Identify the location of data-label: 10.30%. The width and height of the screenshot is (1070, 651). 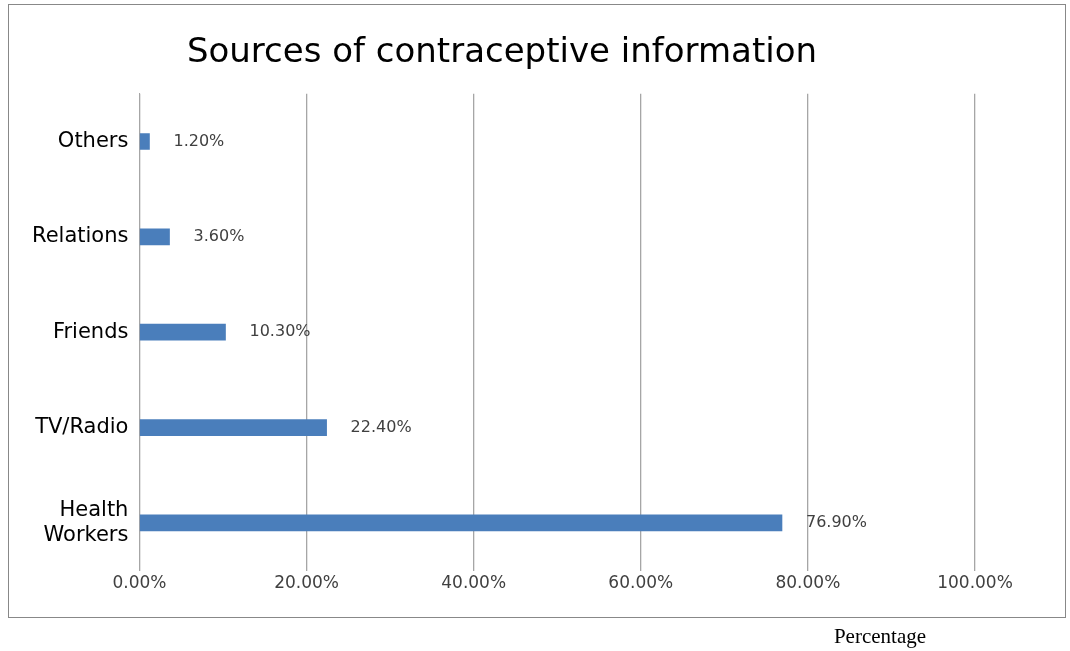
(280, 331).